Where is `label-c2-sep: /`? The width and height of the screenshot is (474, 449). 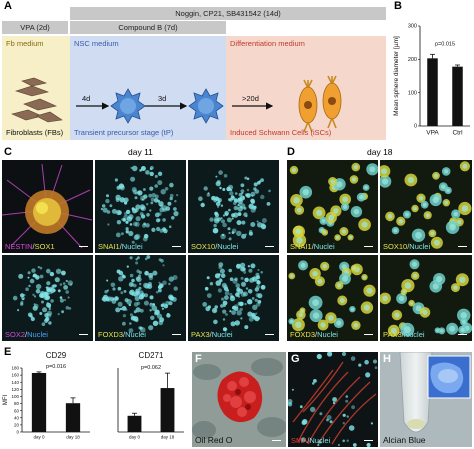 label-c2-sep: / is located at coordinates (120, 246).